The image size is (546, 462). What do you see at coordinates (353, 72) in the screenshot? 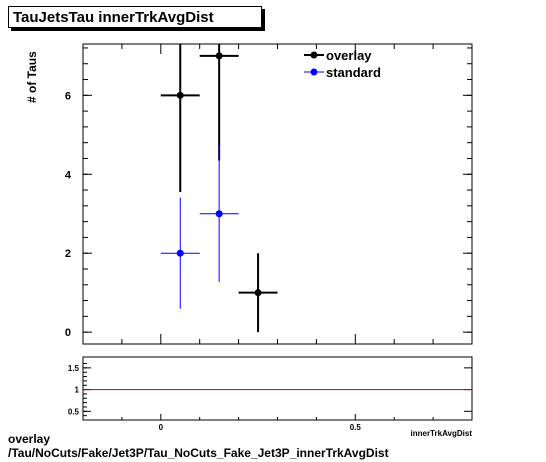
I see `legend-label-standard: standard` at bounding box center [353, 72].